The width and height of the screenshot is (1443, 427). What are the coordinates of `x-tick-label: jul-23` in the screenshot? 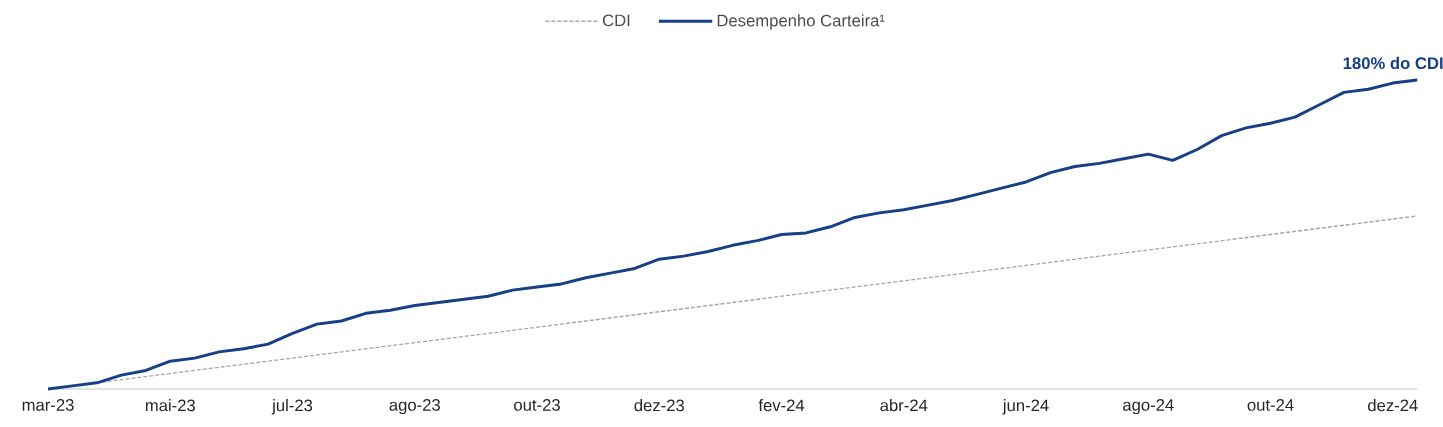 It's located at (292, 407).